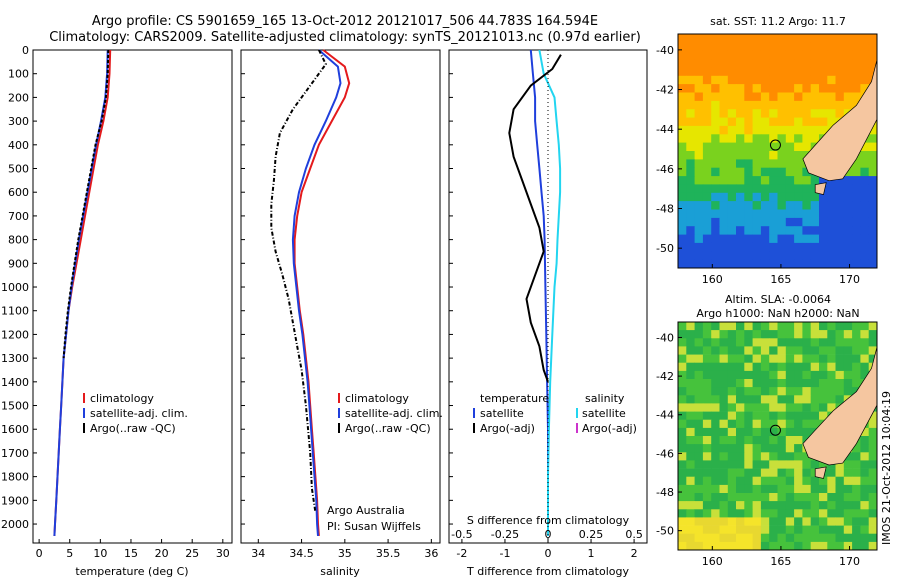 Image resolution: width=900 pixels, height=584 pixels. What do you see at coordinates (310, 292) in the screenshot?
I see `salinity-series` at bounding box center [310, 292].